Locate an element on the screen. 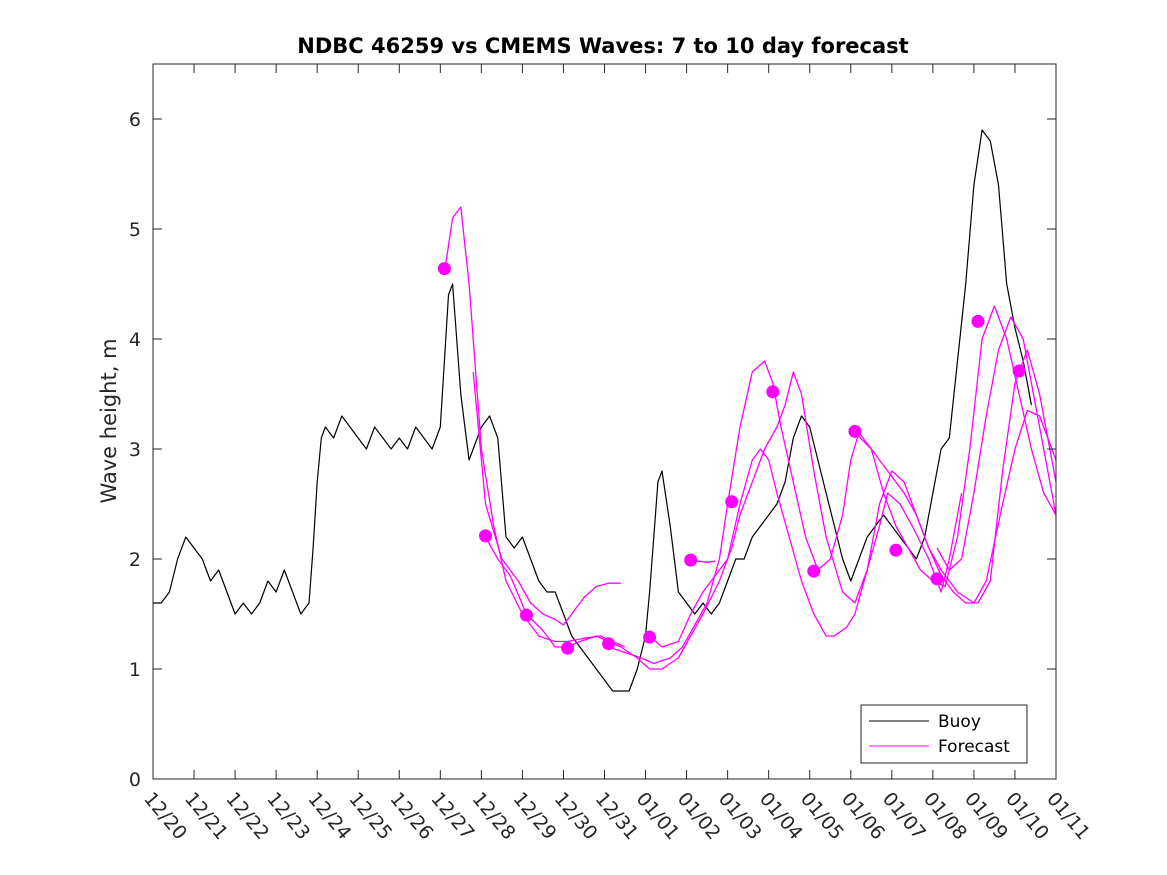  y-tick-label: 0 is located at coordinates (135, 780).